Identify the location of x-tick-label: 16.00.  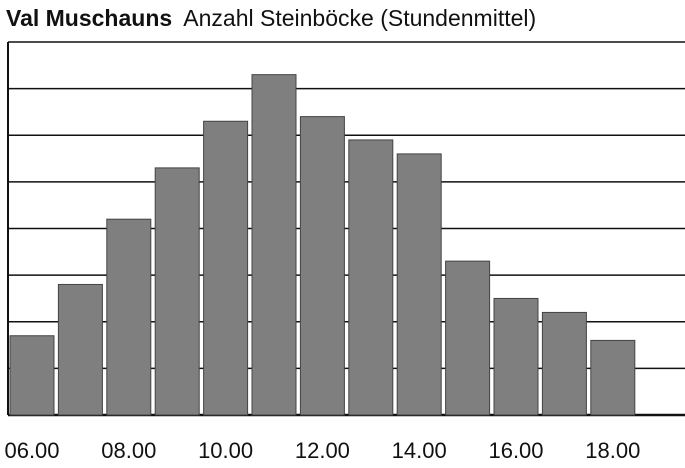
(515, 450).